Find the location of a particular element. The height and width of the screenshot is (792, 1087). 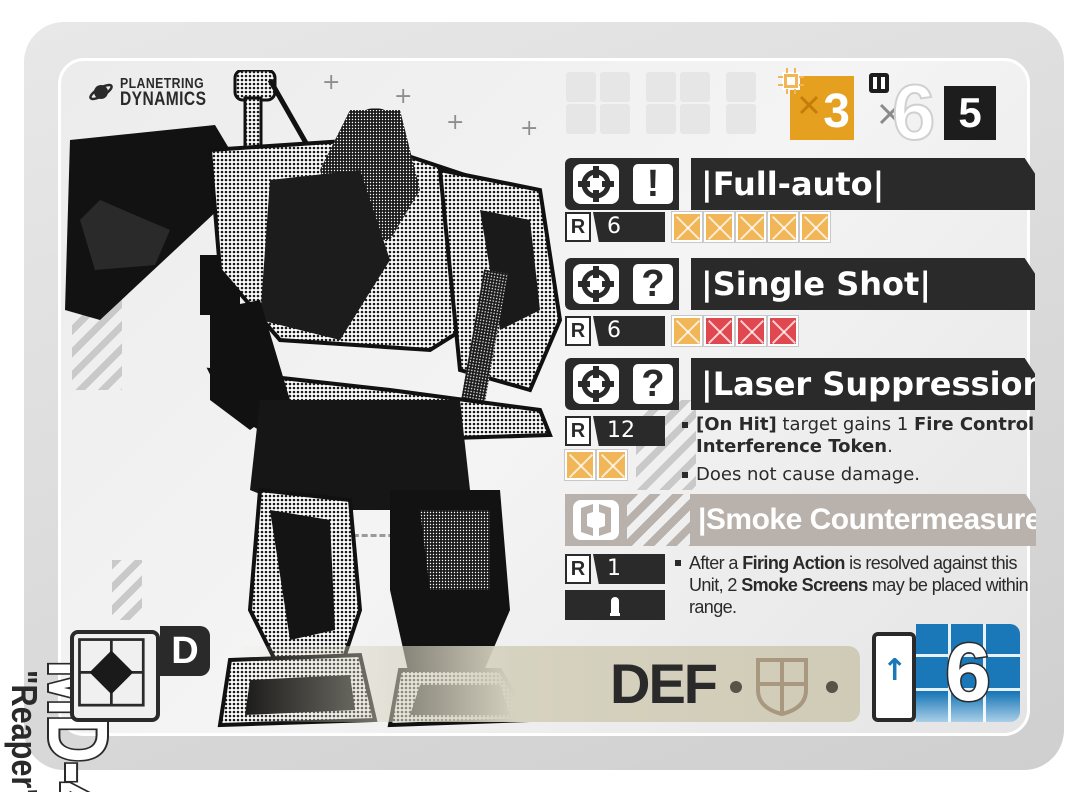

weapon-mode-symbol: ! is located at coordinates (653, 184).